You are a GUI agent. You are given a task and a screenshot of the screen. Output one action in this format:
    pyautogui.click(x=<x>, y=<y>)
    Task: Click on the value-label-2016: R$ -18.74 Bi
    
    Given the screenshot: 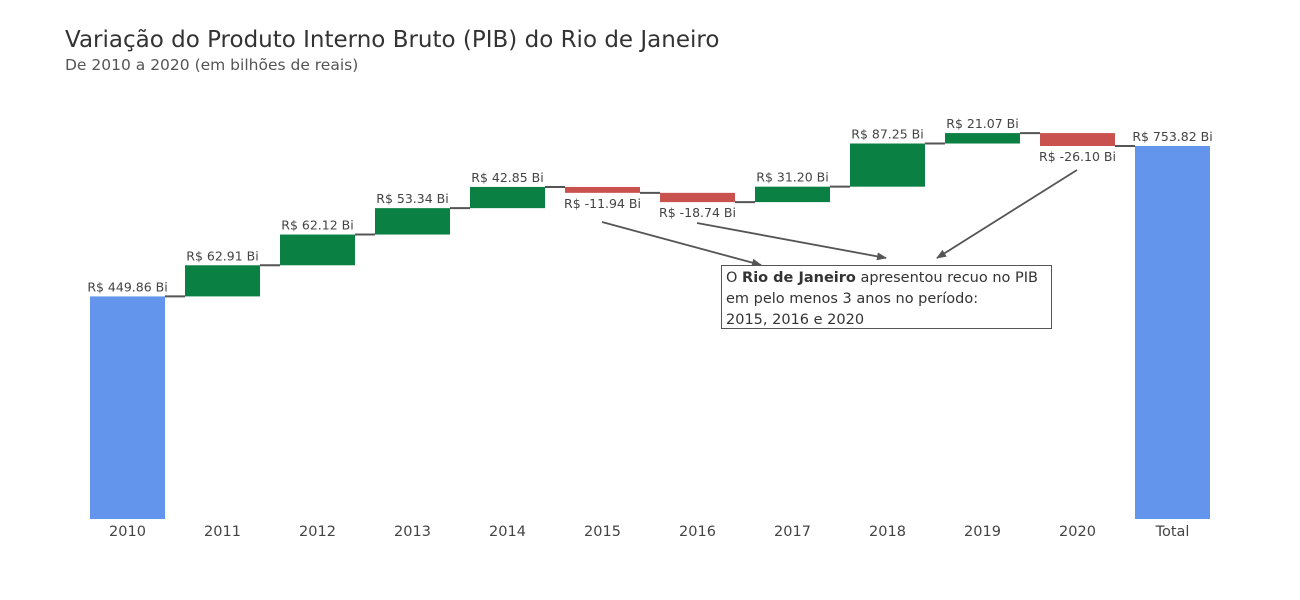 What is the action you would take?
    pyautogui.click(x=697, y=212)
    